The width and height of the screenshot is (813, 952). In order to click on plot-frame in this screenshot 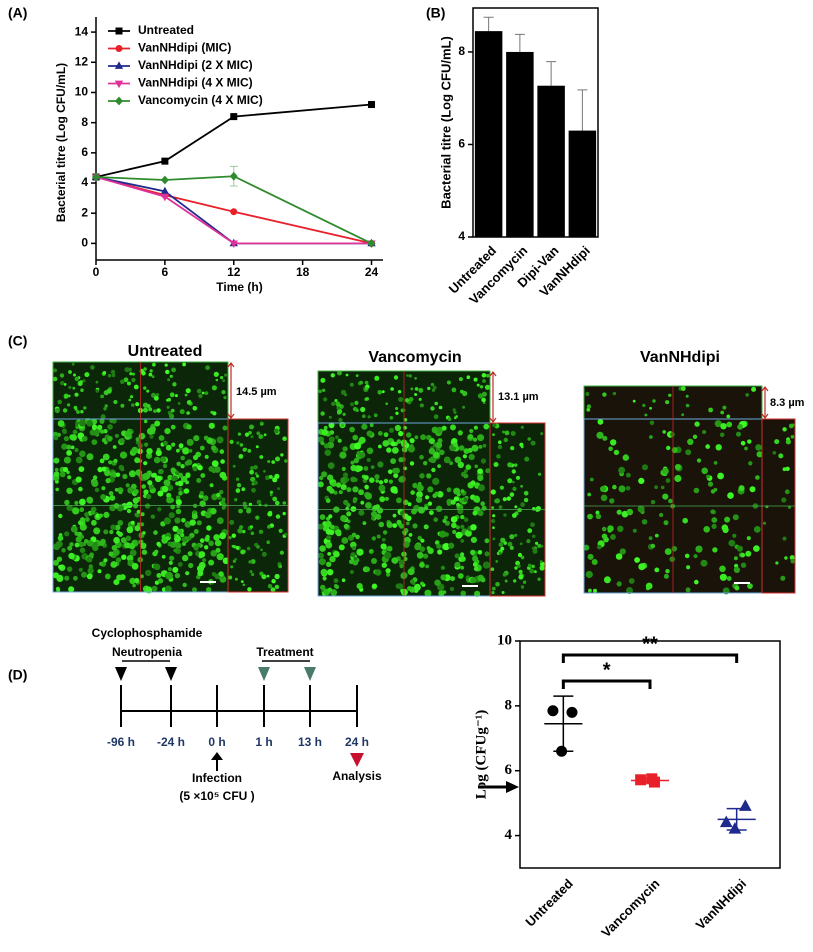, I will do `click(650, 754)`.